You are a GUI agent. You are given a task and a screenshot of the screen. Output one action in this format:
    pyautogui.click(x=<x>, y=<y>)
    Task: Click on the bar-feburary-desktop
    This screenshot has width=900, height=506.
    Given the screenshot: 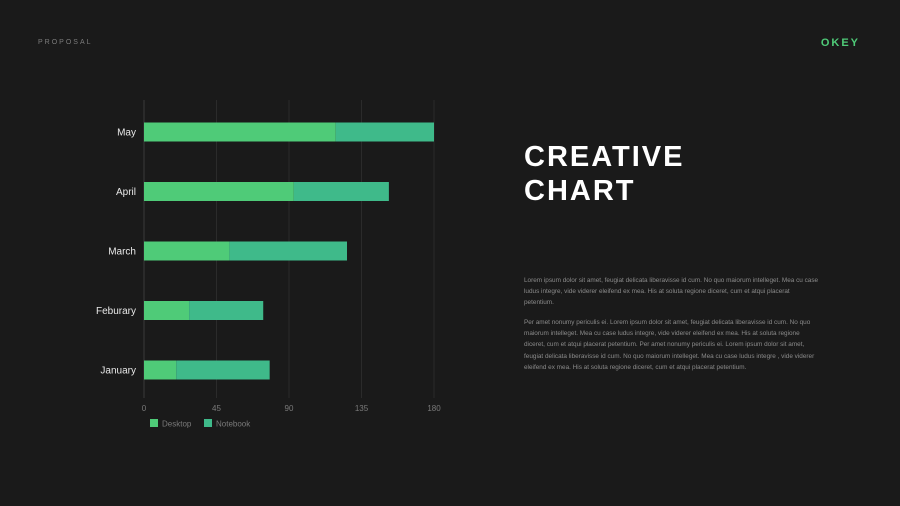 What is the action you would take?
    pyautogui.click(x=167, y=310)
    